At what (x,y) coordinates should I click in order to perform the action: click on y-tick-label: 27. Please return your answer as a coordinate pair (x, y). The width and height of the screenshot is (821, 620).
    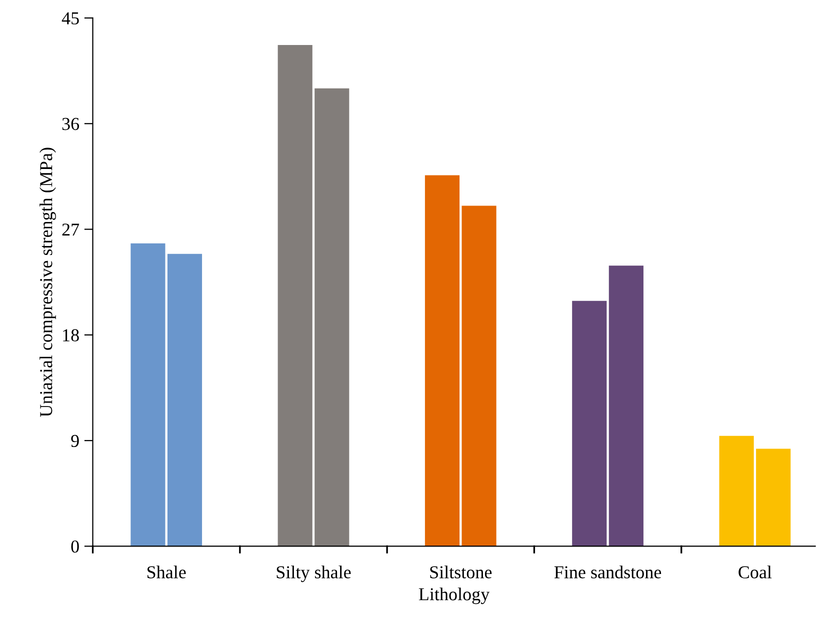
    Looking at the image, I should click on (71, 230).